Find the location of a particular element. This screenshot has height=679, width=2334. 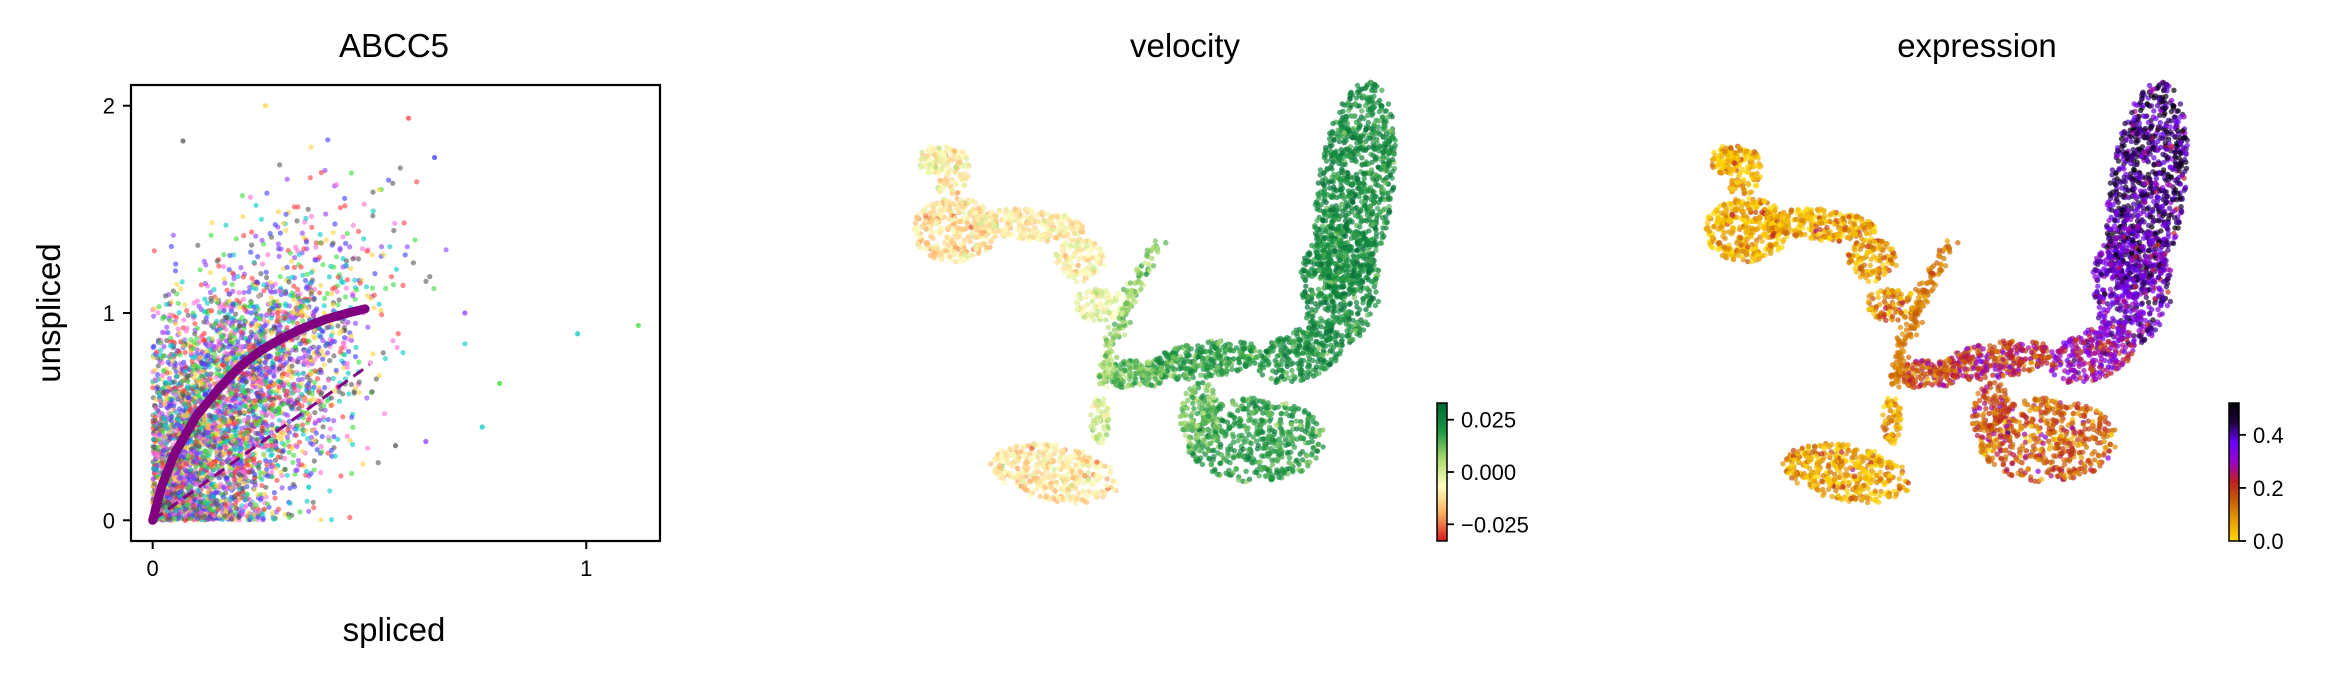

x-tick-label: 0 is located at coordinates (153, 568).